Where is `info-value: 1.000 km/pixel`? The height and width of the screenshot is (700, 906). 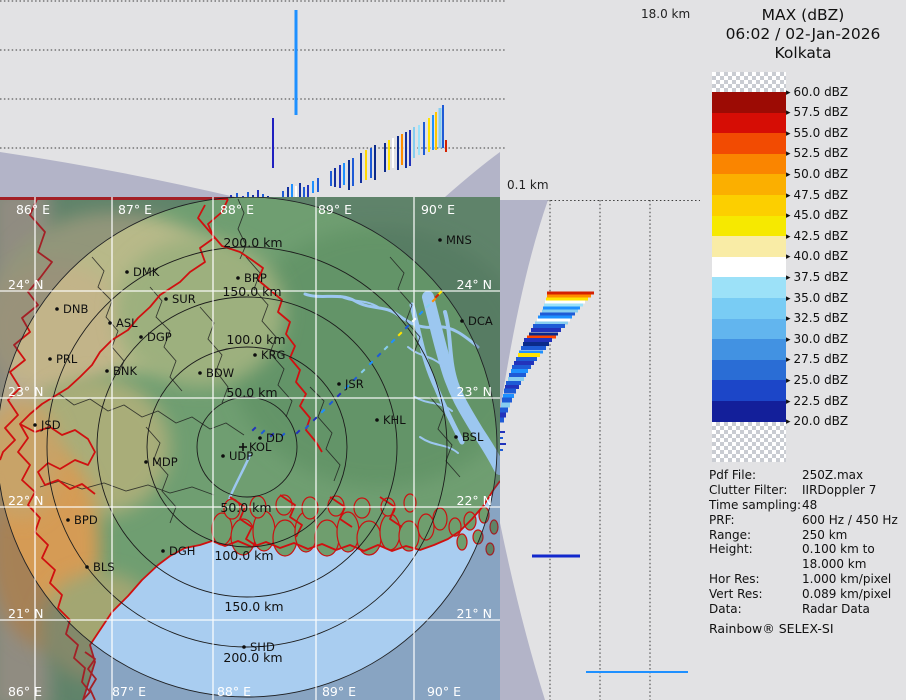 info-value: 1.000 km/pixel is located at coordinates (847, 579).